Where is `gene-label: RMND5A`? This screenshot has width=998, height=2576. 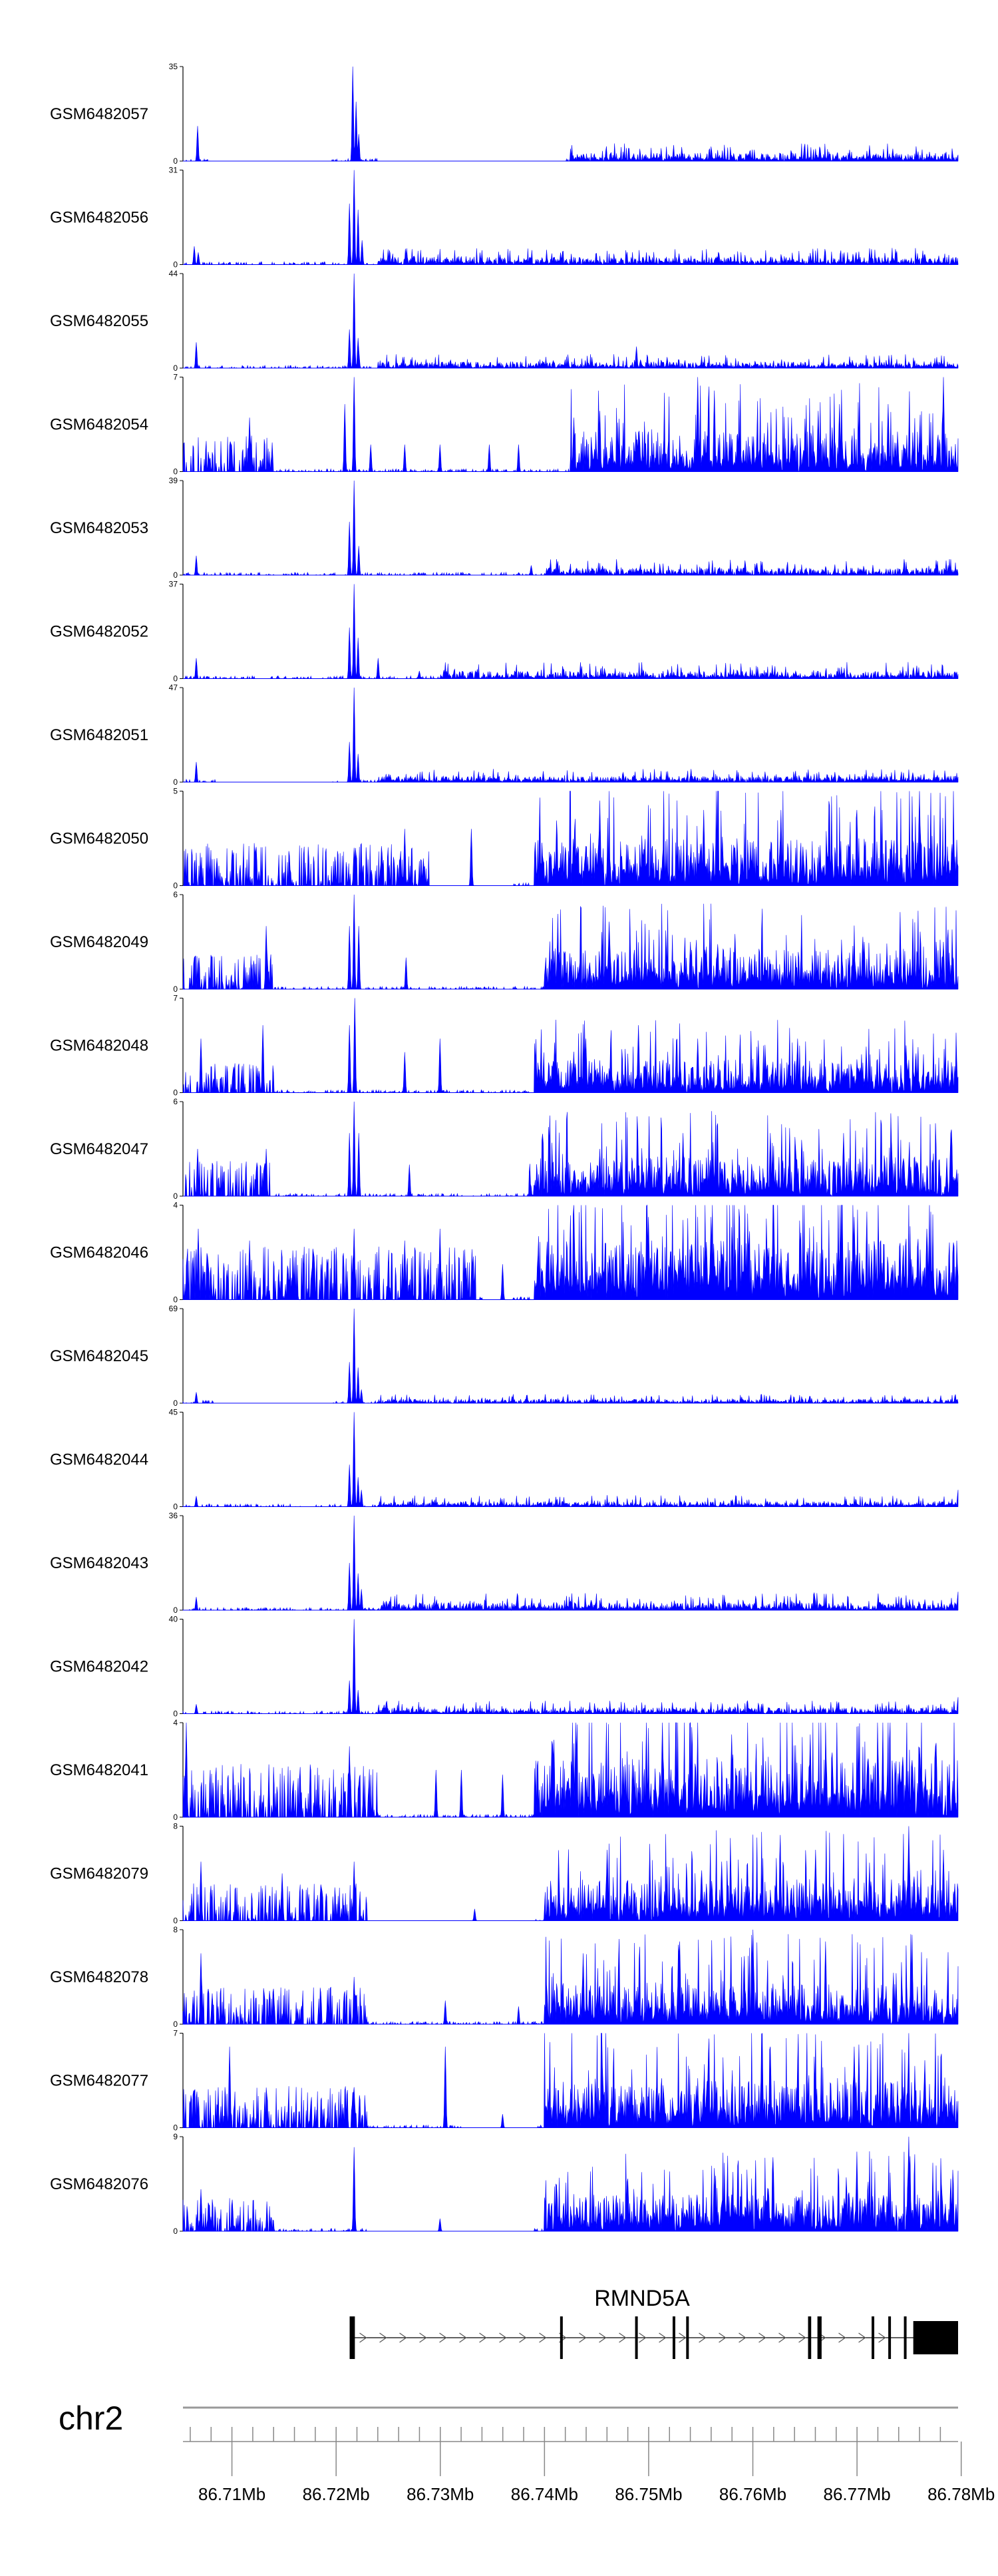 gene-label: RMND5A is located at coordinates (642, 2298).